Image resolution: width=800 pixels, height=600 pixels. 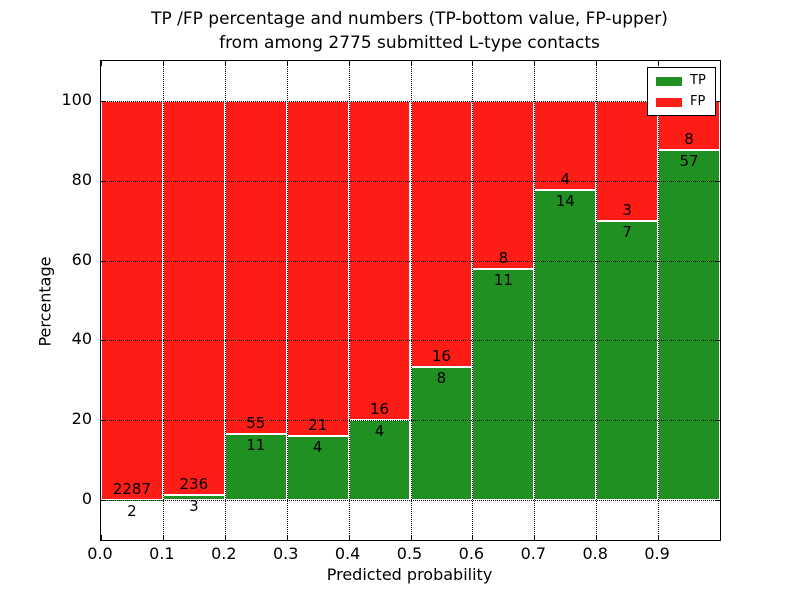 I want to click on bar-count-fp-3: 21, so click(x=318, y=425).